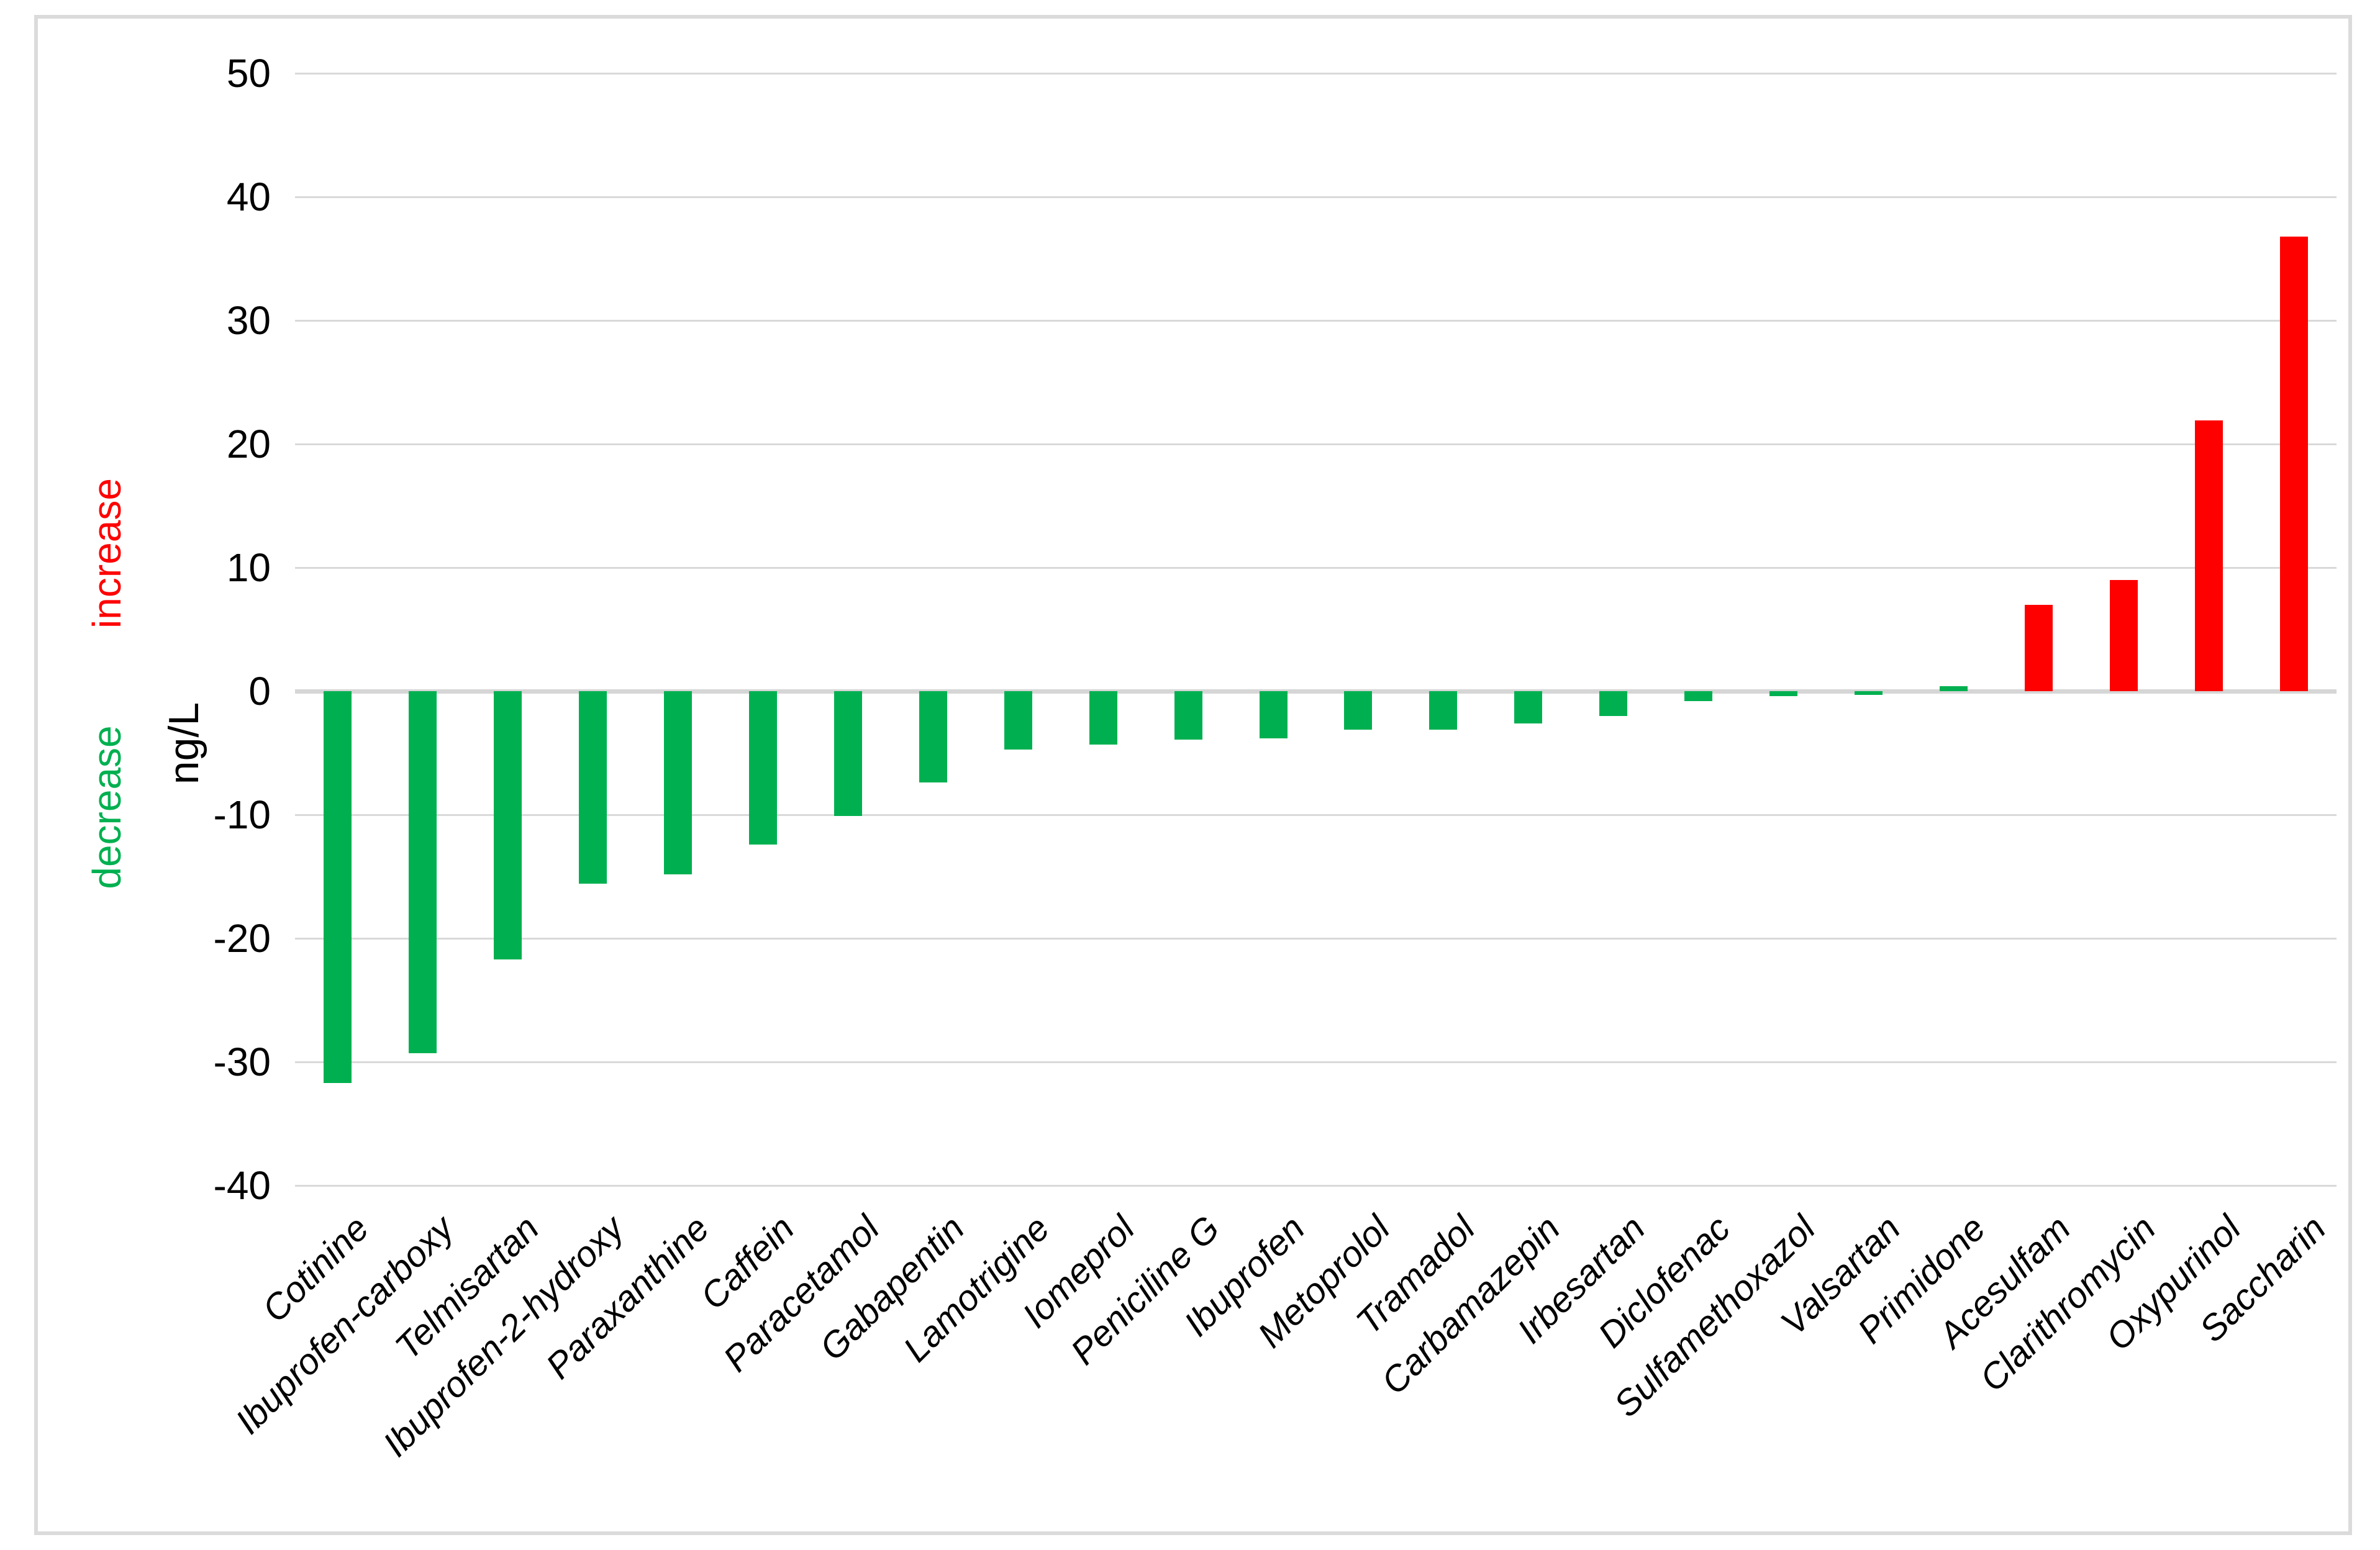 The height and width of the screenshot is (1550, 2380). What do you see at coordinates (249, 444) in the screenshot?
I see `y-axis-tick-label: 20` at bounding box center [249, 444].